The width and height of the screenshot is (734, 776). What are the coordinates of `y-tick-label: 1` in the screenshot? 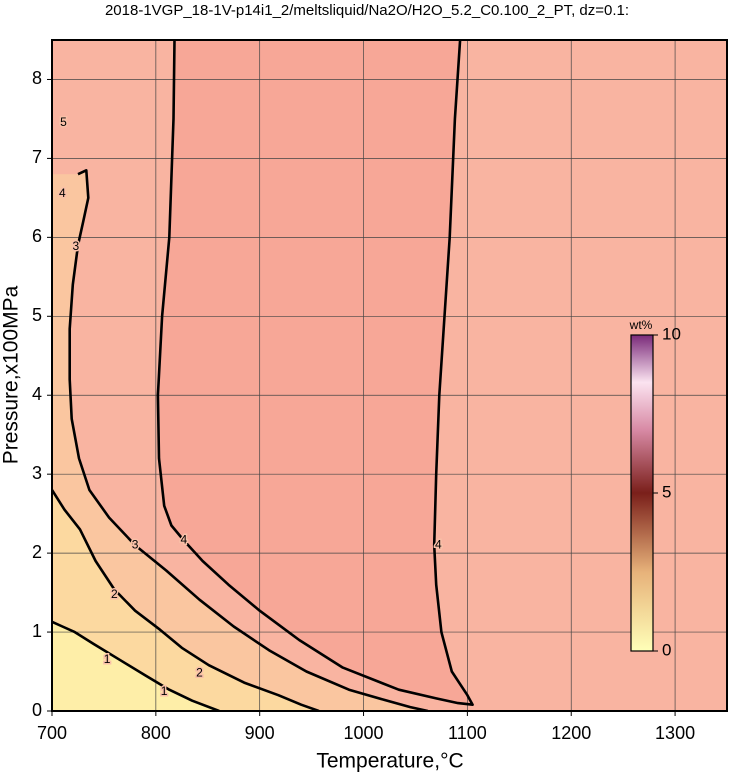 It's located at (37, 631).